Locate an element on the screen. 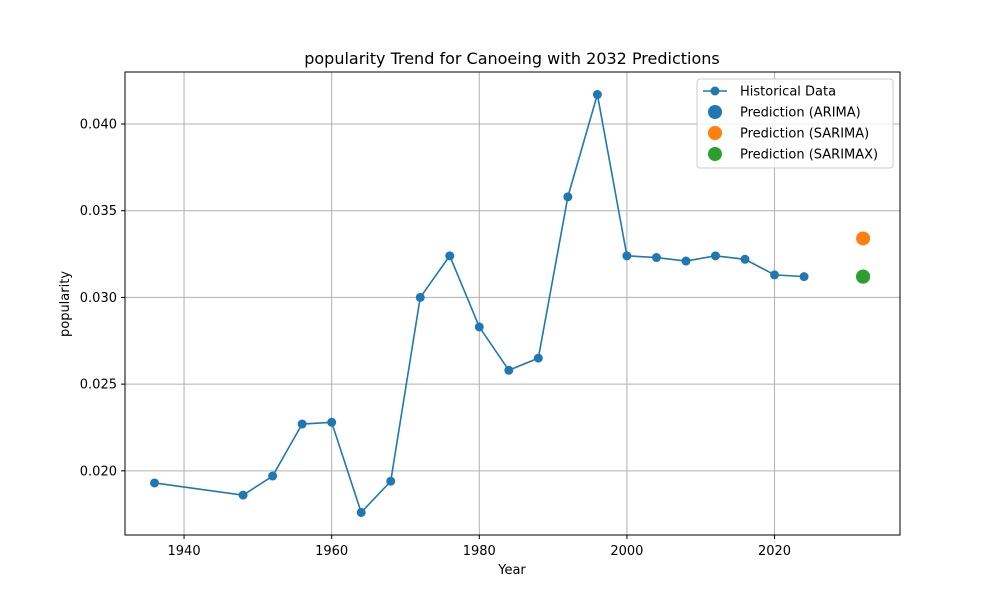  legend-entry-label: Historical Data is located at coordinates (788, 92).